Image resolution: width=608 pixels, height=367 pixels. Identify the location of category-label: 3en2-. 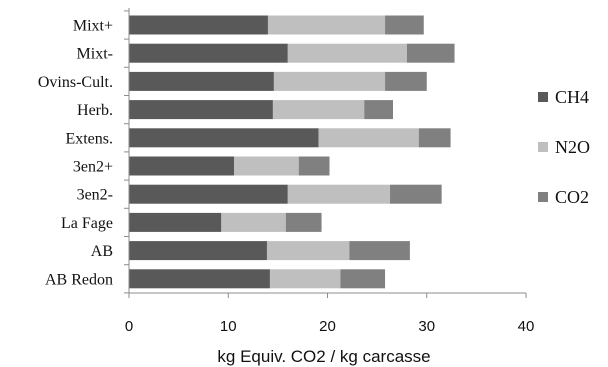
(95, 195).